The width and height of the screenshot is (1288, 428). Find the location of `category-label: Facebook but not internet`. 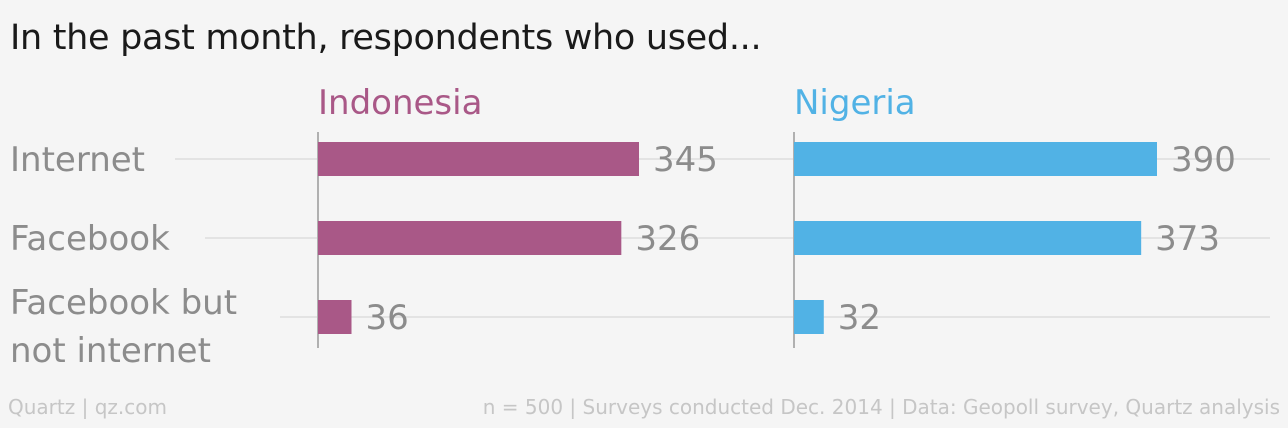

category-label: Facebook but not internet is located at coordinates (123, 327).